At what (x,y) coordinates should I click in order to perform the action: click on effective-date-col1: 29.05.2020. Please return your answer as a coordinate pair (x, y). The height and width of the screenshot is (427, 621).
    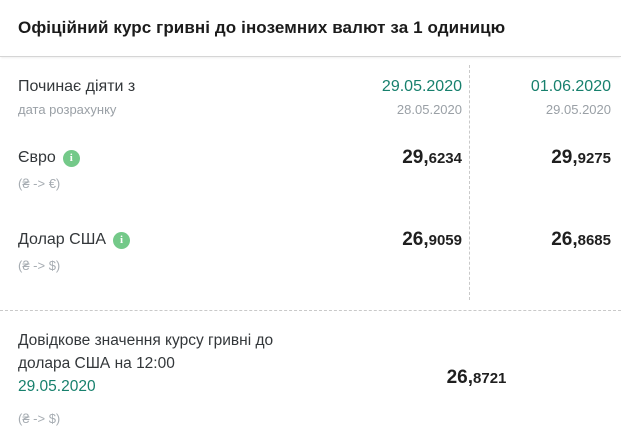
    Looking at the image, I should click on (421, 86).